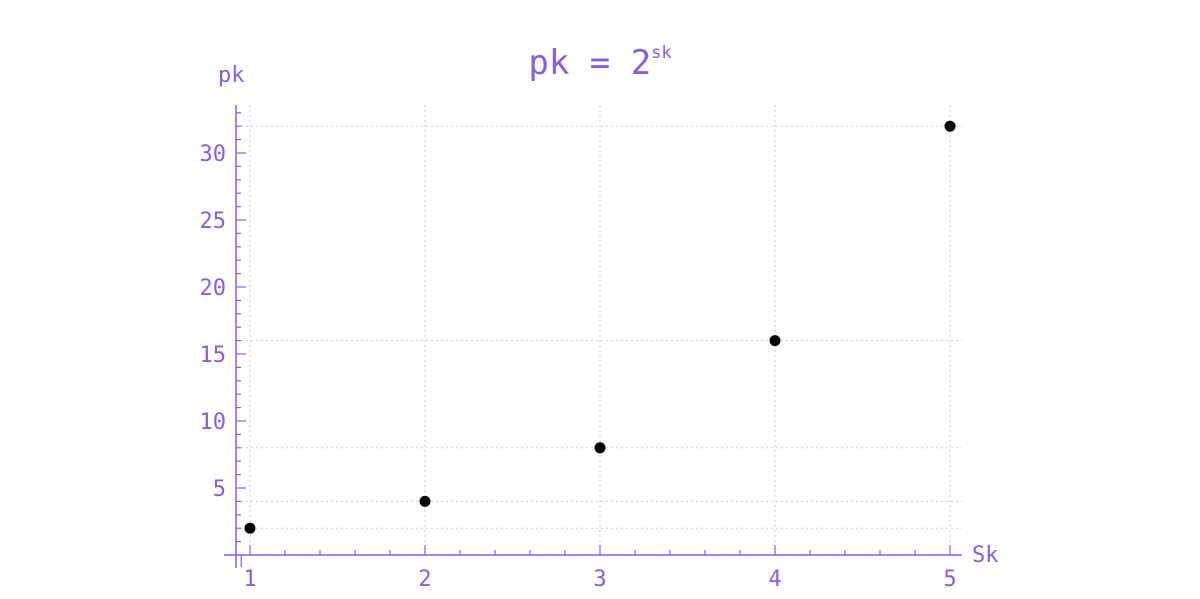  What do you see at coordinates (249, 579) in the screenshot?
I see `x-tick-label-1: 1` at bounding box center [249, 579].